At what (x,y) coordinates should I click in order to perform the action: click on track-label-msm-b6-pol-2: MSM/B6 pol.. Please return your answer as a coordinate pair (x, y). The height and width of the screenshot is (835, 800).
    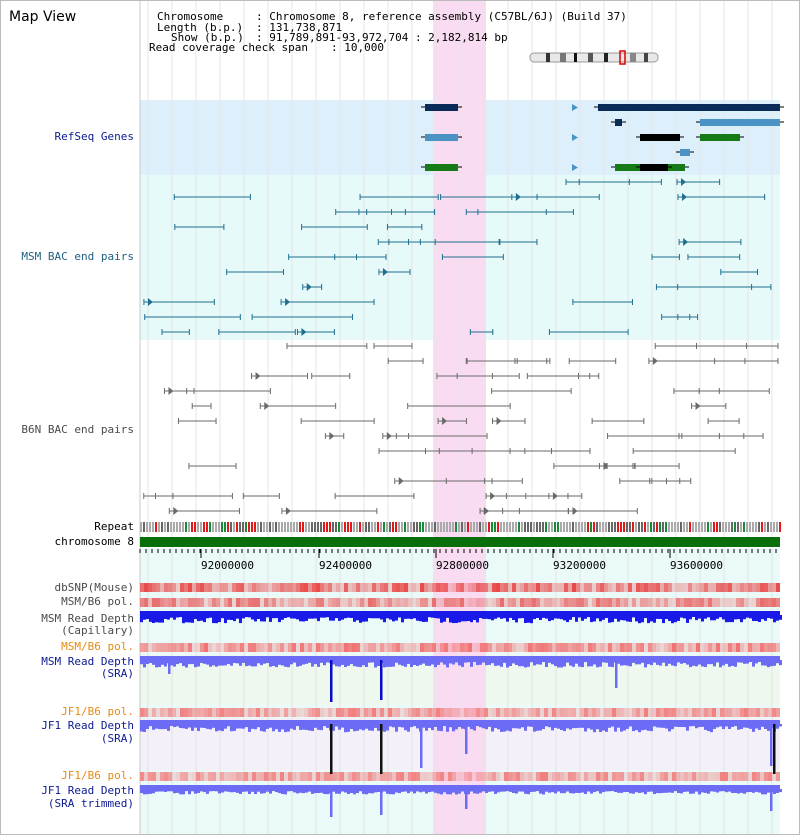
    Looking at the image, I should click on (97, 646).